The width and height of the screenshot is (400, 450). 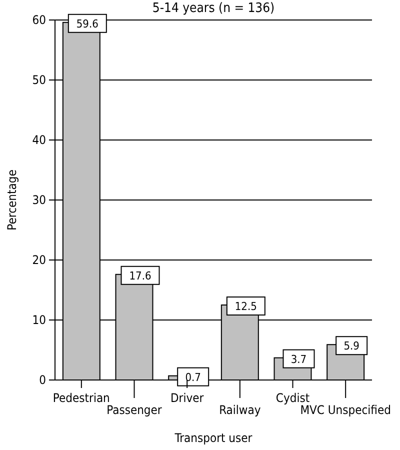 I want to click on data-label: 3.7, so click(x=298, y=359).